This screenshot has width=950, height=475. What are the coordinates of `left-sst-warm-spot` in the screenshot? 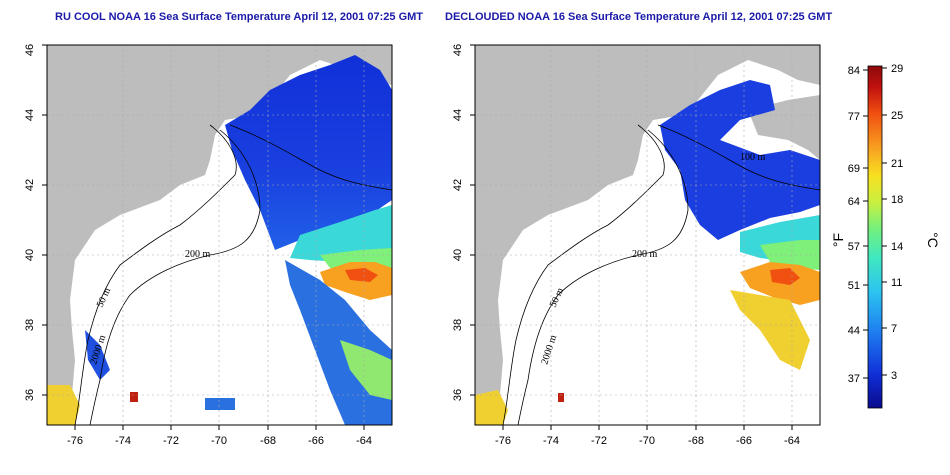 It's located at (134, 397).